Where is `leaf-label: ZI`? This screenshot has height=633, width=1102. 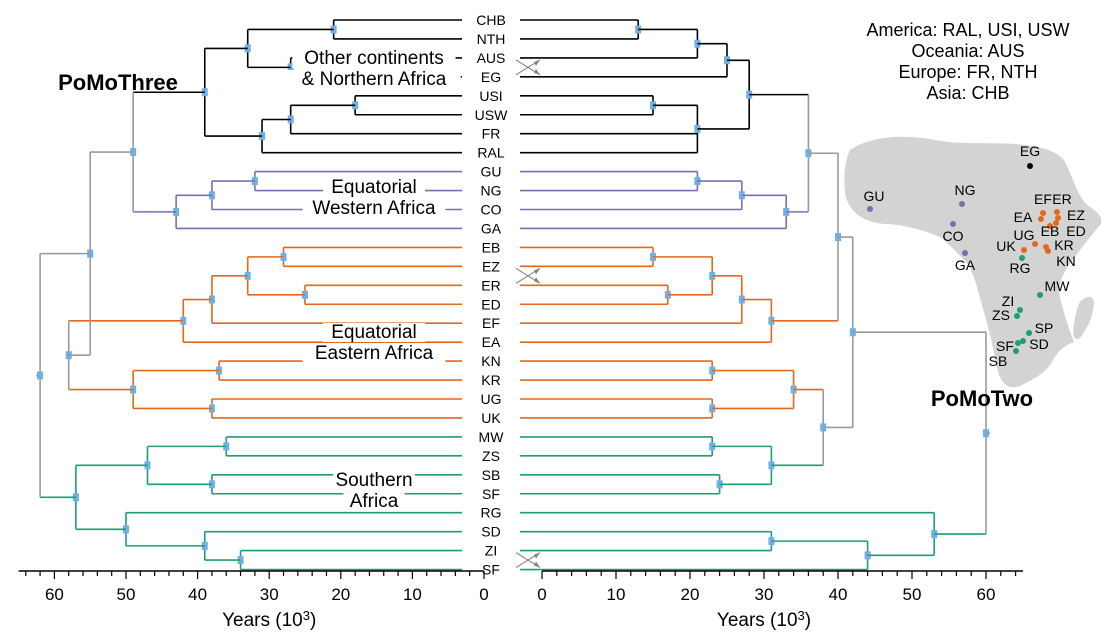
leaf-label: ZI is located at coordinates (491, 551).